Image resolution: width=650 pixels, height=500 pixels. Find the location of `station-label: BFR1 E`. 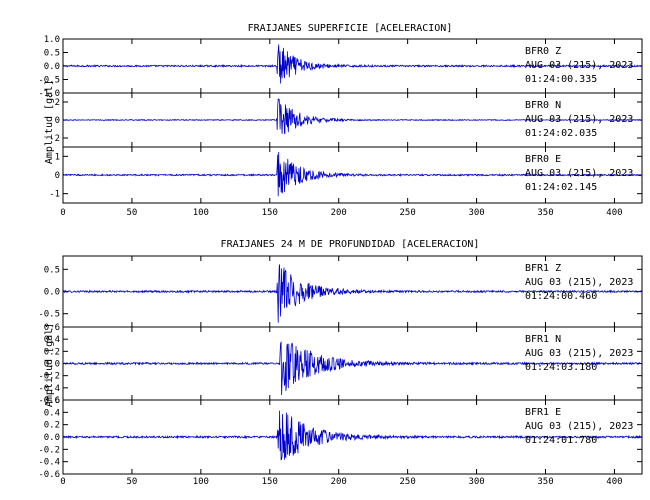

station-label: BFR1 E is located at coordinates (543, 412).